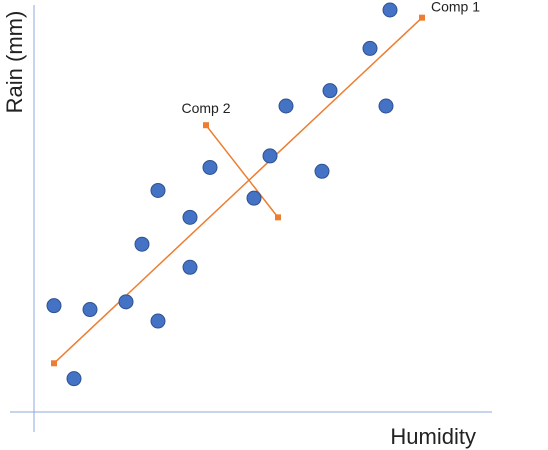 The image size is (548, 450). What do you see at coordinates (422, 17) in the screenshot?
I see `component-1-end-marker` at bounding box center [422, 17].